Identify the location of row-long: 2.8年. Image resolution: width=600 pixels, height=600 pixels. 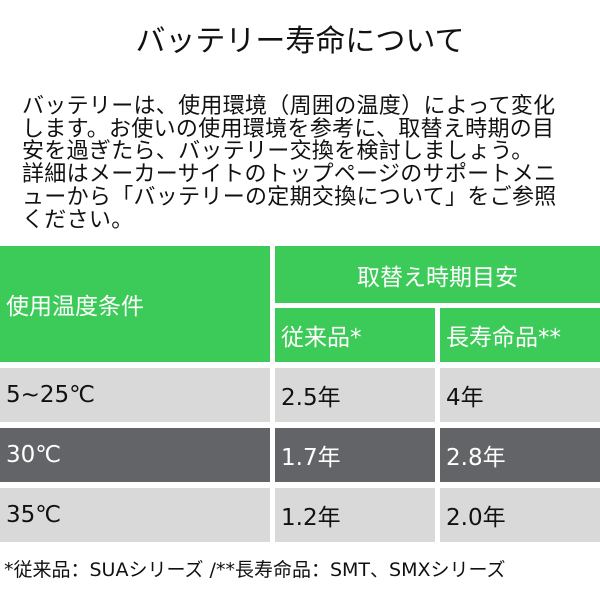
(520, 455).